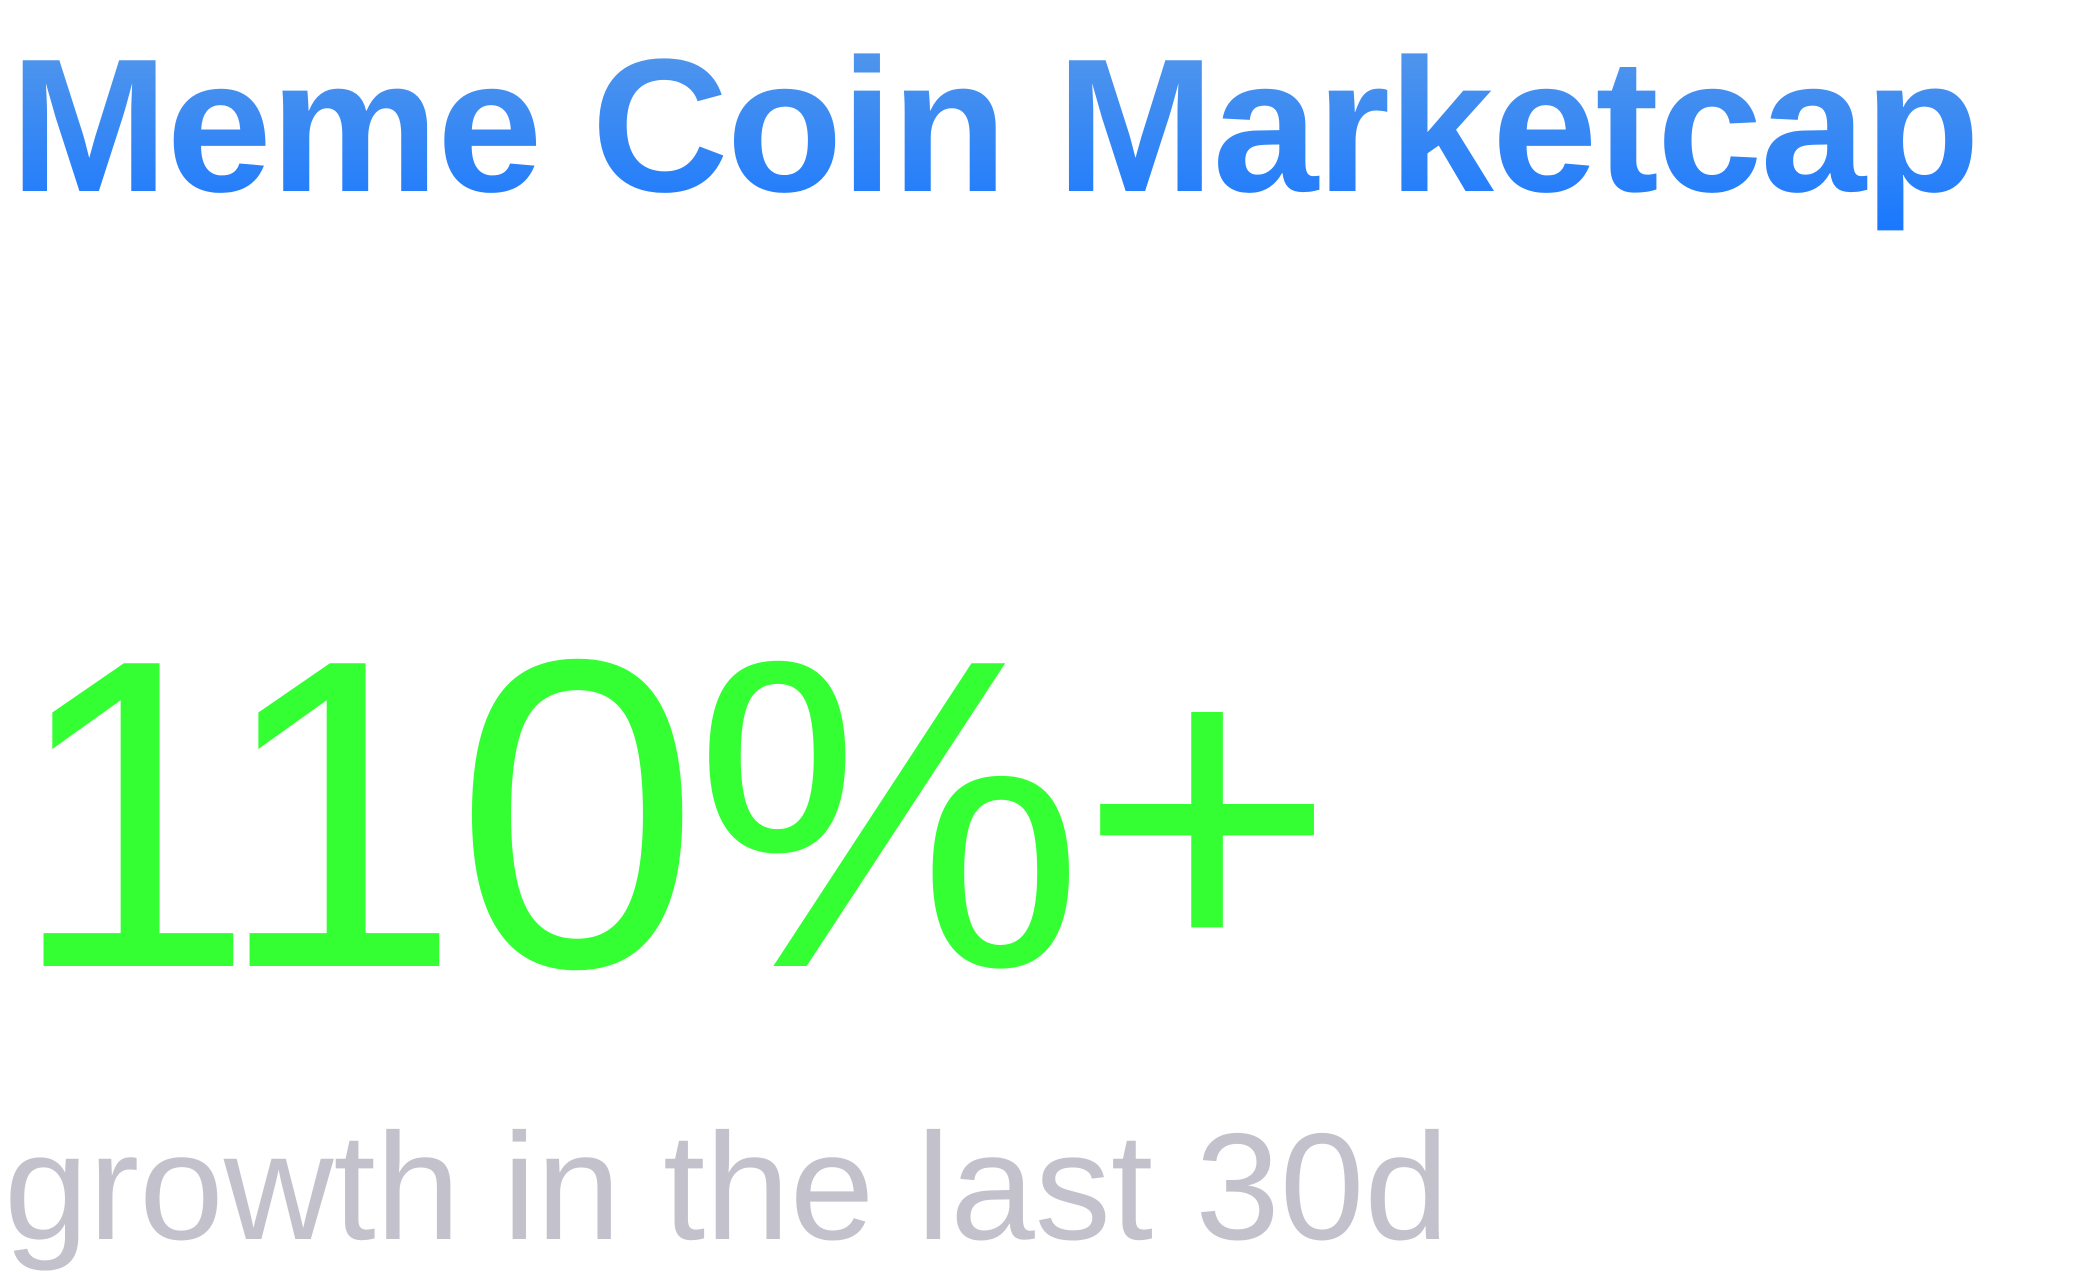  What do you see at coordinates (726, 1187) in the screenshot?
I see `growth-stat-caption: growth in the last 30d` at bounding box center [726, 1187].